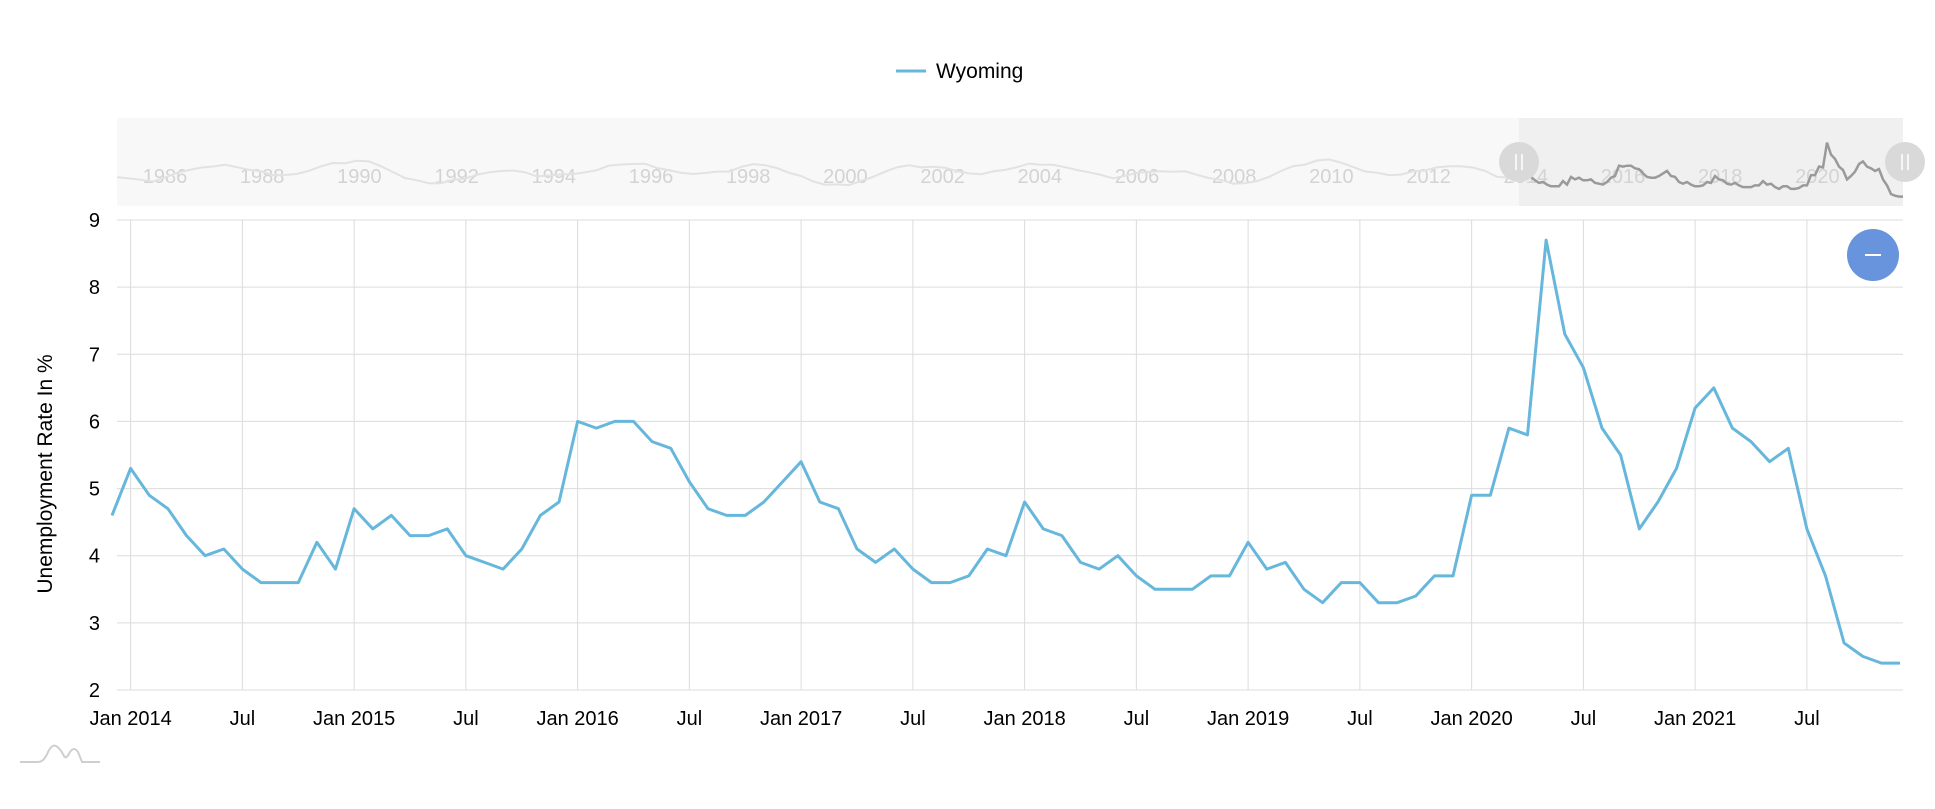 The width and height of the screenshot is (1935, 809). Describe the element at coordinates (1817, 177) in the screenshot. I see `navigator-year-label: 2020` at that location.